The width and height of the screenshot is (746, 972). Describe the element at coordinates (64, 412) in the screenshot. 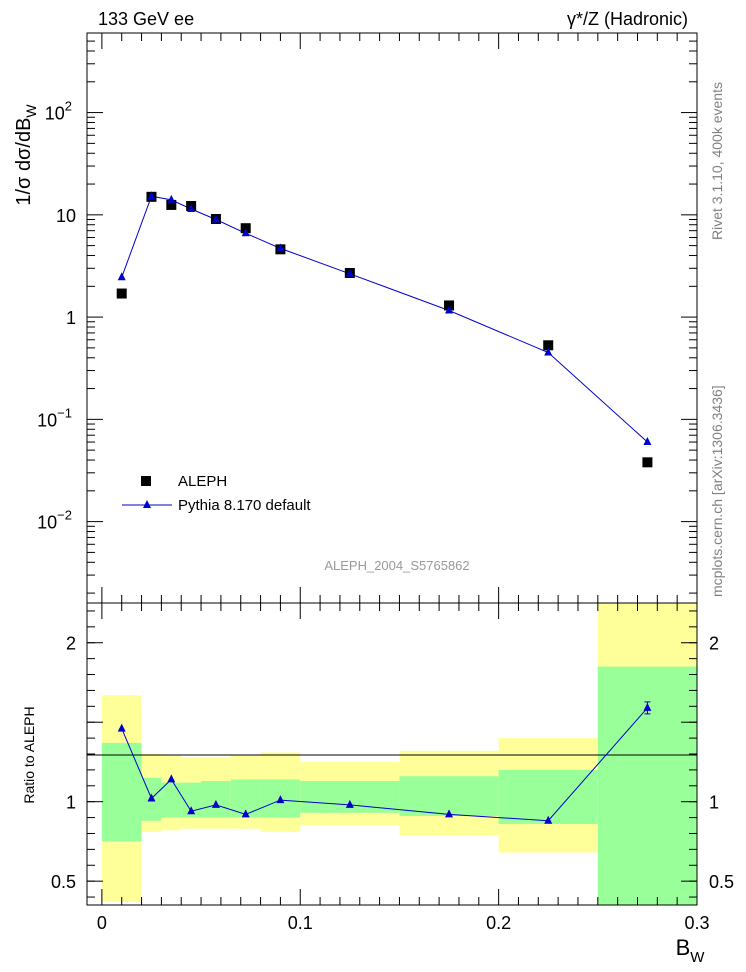

I see `y-tick-exponent: −1` at that location.